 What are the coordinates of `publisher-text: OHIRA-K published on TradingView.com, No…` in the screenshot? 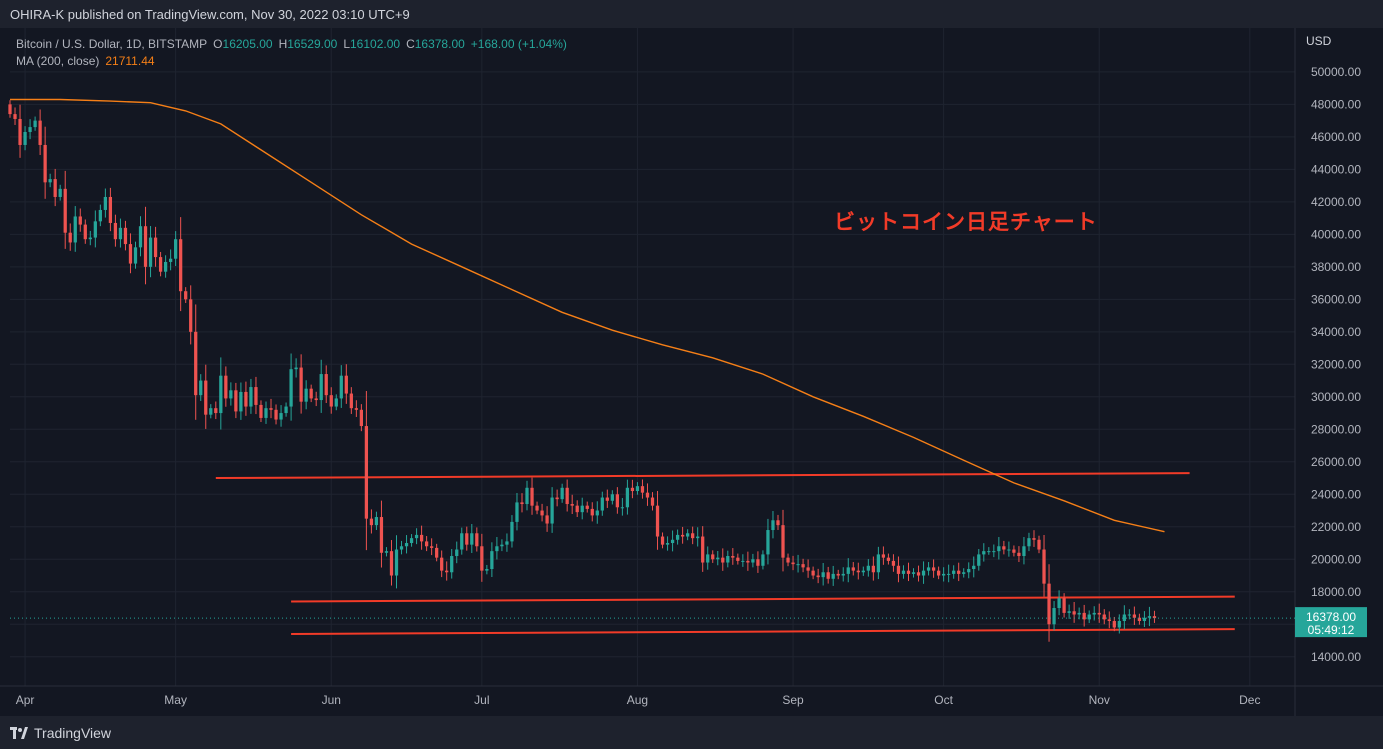 It's located at (210, 14).